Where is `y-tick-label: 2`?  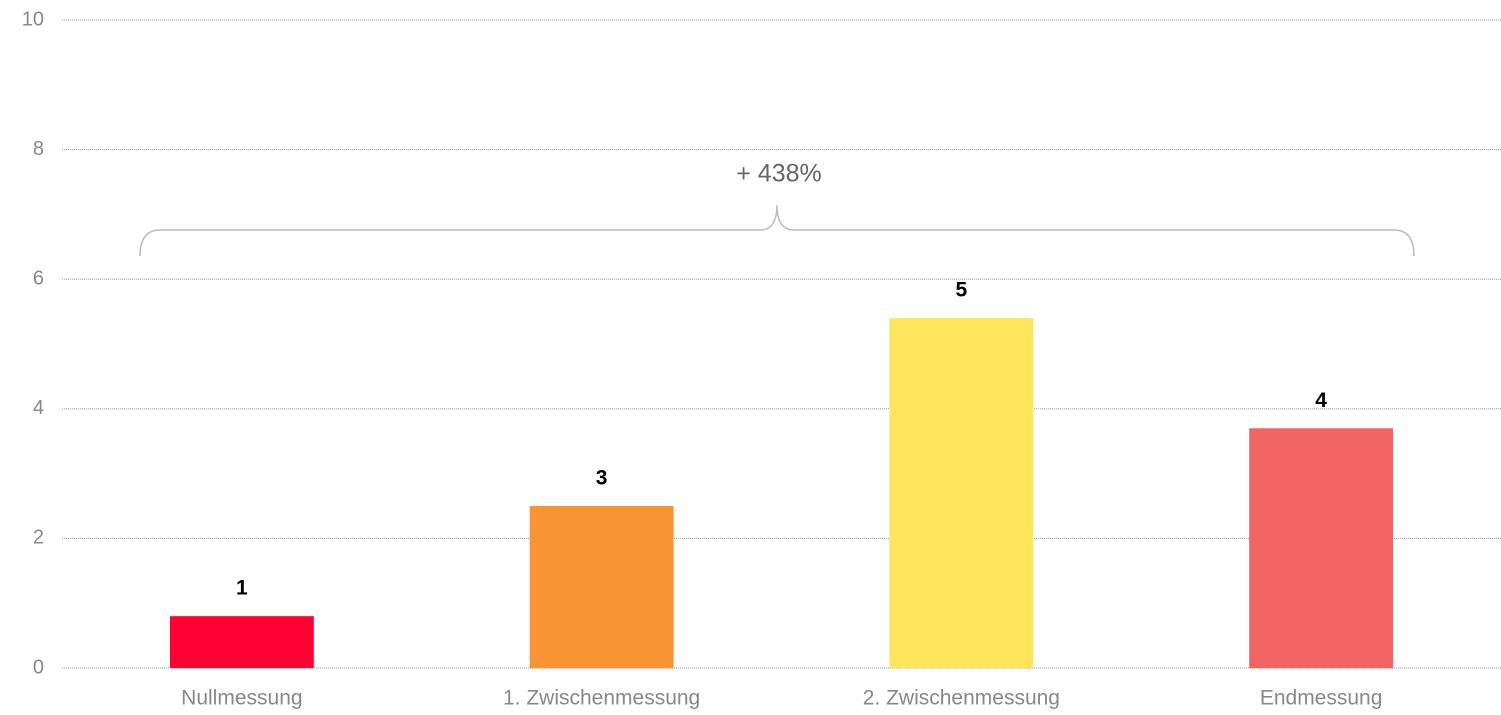 y-tick-label: 2 is located at coordinates (38, 538).